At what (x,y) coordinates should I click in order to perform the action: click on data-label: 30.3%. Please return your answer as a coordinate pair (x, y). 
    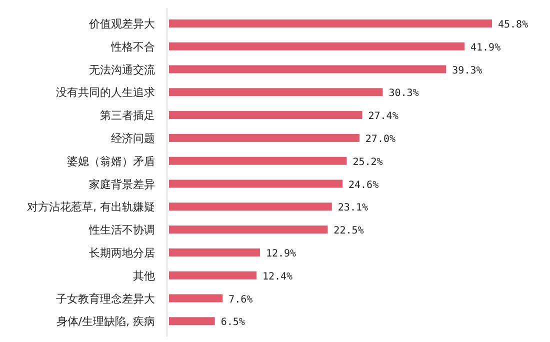
    Looking at the image, I should click on (403, 94).